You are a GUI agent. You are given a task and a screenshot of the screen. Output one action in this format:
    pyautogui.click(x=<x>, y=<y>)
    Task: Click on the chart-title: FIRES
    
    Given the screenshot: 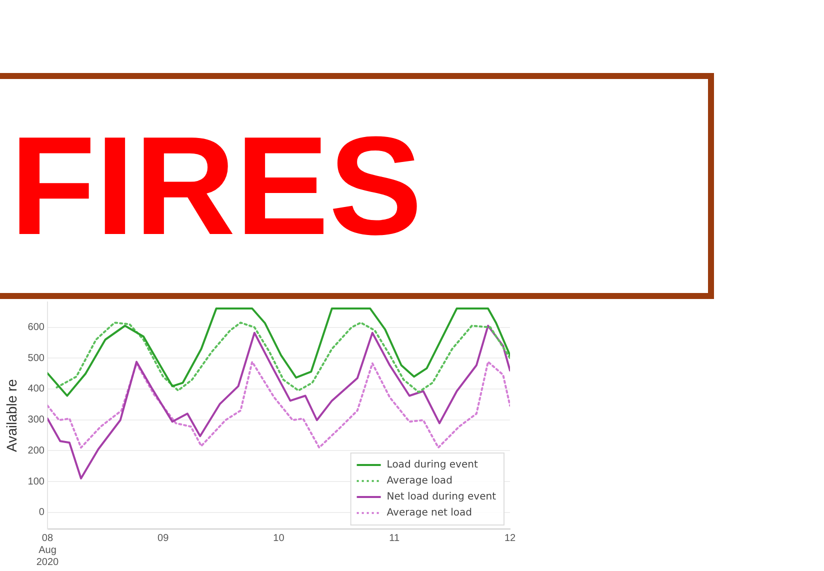 What is the action you would take?
    pyautogui.click(x=216, y=186)
    